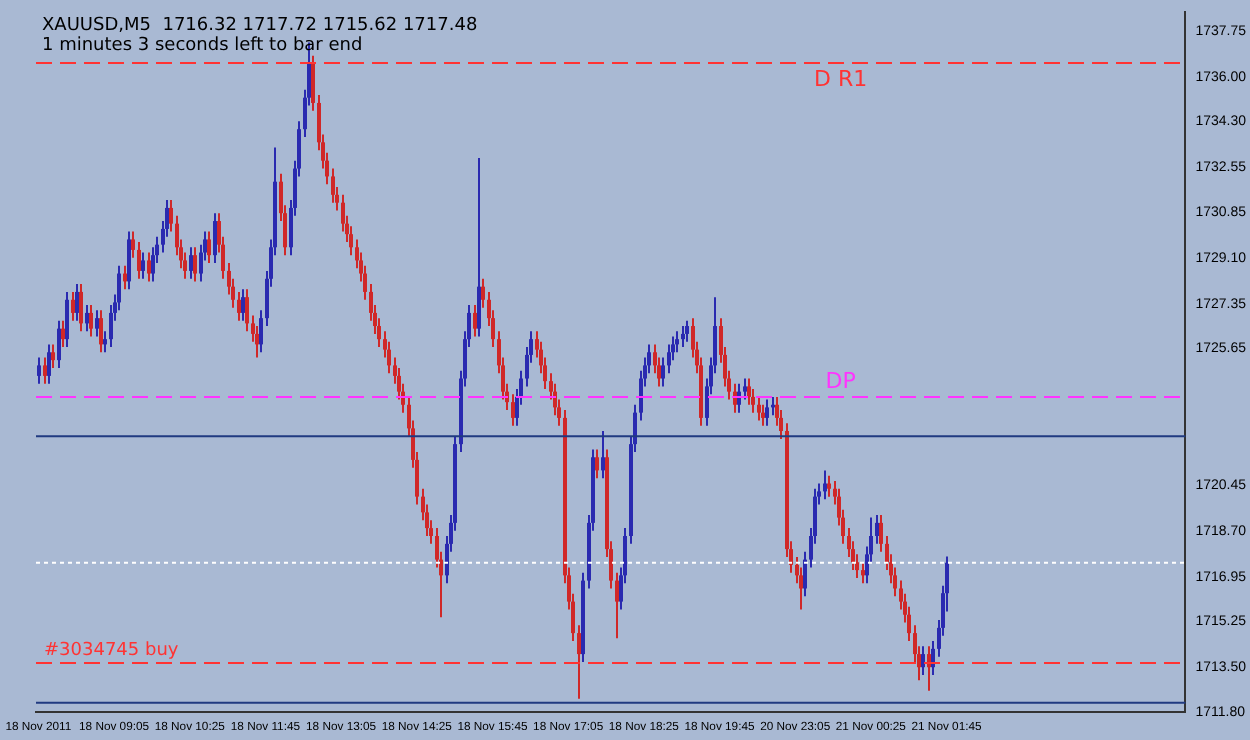 Image resolution: width=1250 pixels, height=740 pixels. Describe the element at coordinates (841, 380) in the screenshot. I see `ref-line-label: DP` at that location.